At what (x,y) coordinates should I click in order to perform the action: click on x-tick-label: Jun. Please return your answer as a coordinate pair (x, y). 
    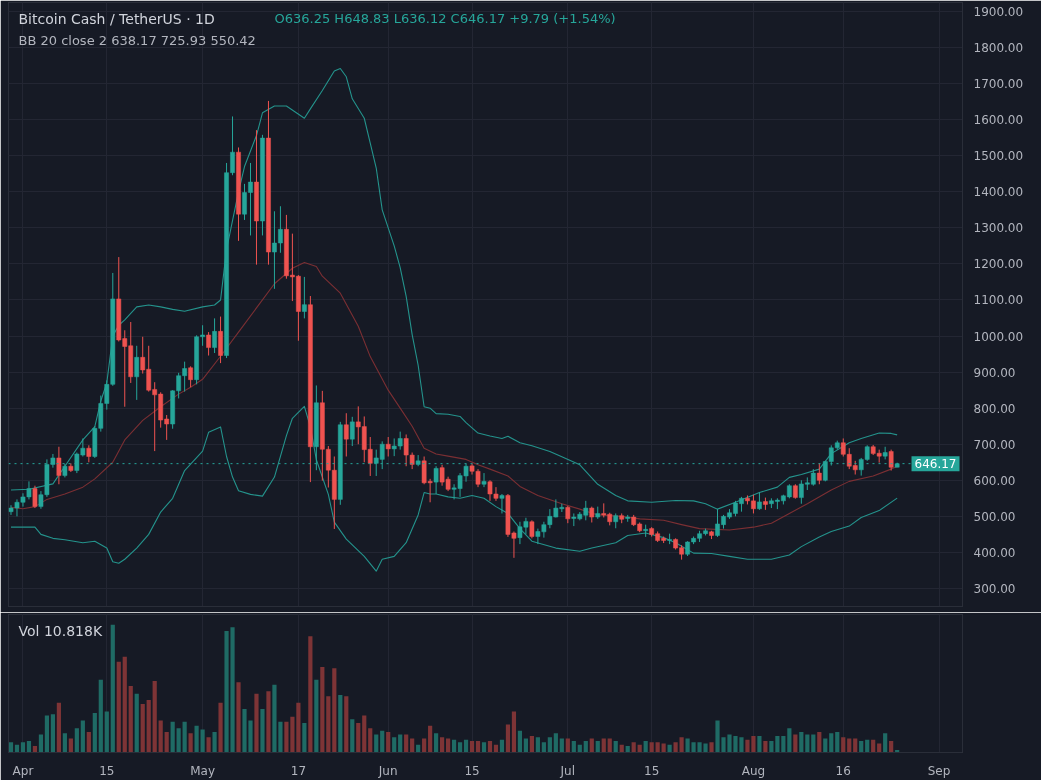
    Looking at the image, I should click on (387, 770).